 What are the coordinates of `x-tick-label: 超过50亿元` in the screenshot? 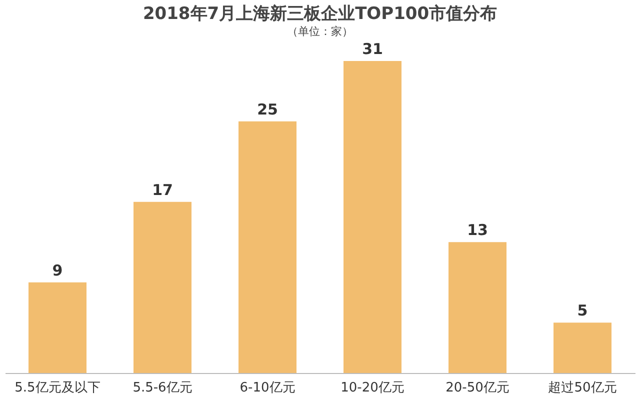 It's located at (582, 388).